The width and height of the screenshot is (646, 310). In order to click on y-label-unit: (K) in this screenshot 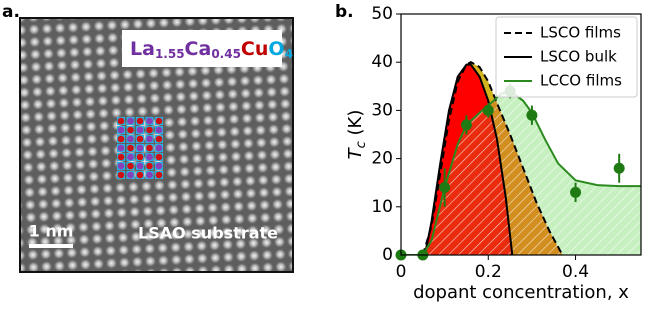, I will do `click(355, 126)`.